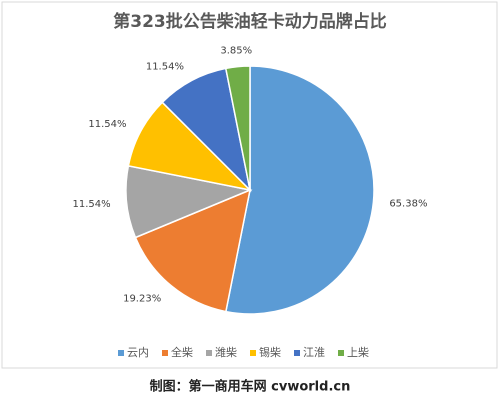 The image size is (500, 405). Describe the element at coordinates (182, 352) in the screenshot. I see `legend-label: 全柴` at that location.